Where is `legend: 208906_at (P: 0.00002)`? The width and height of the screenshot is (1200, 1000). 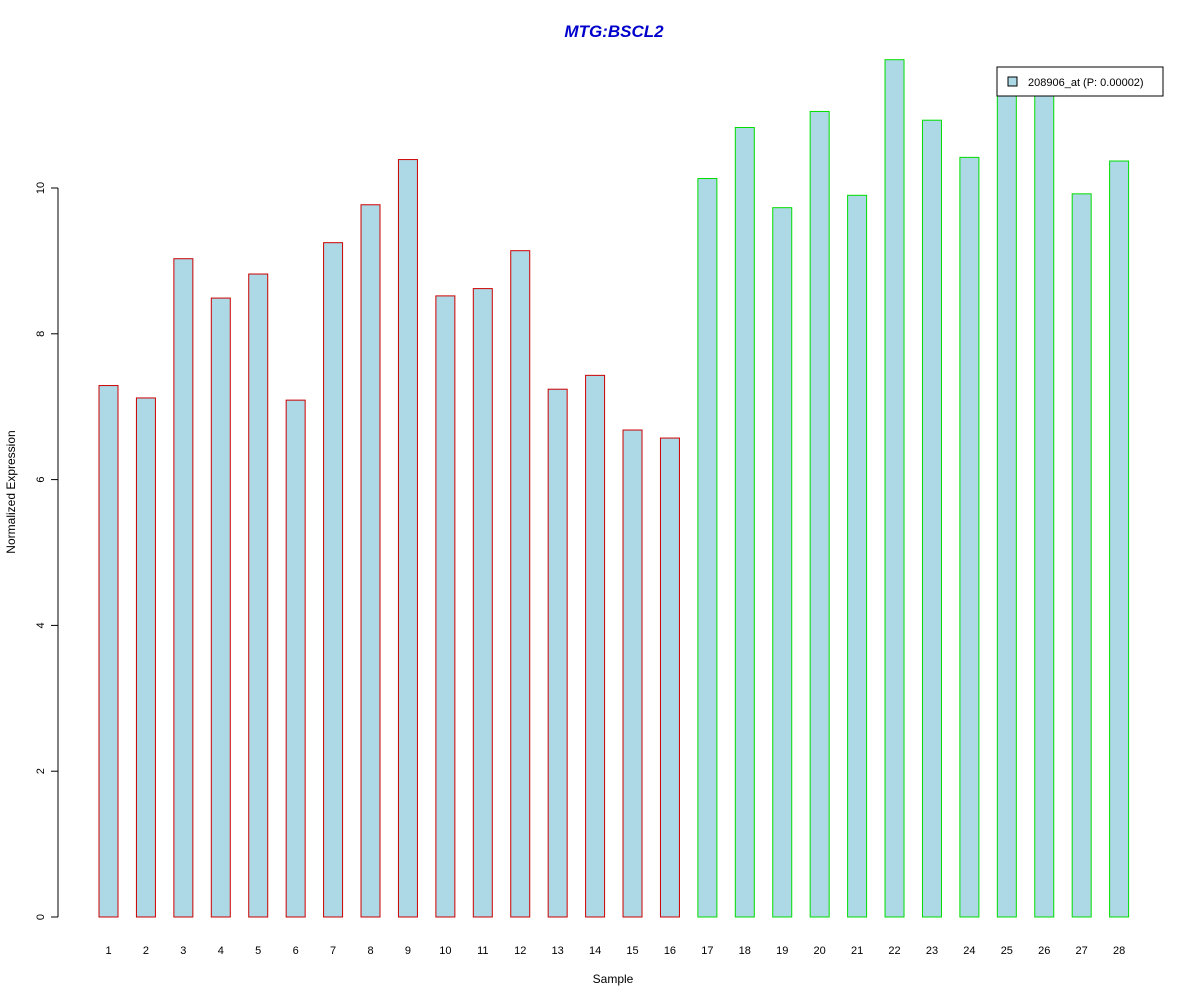 legend: 208906_at (P: 0.00002) is located at coordinates (1080, 81).